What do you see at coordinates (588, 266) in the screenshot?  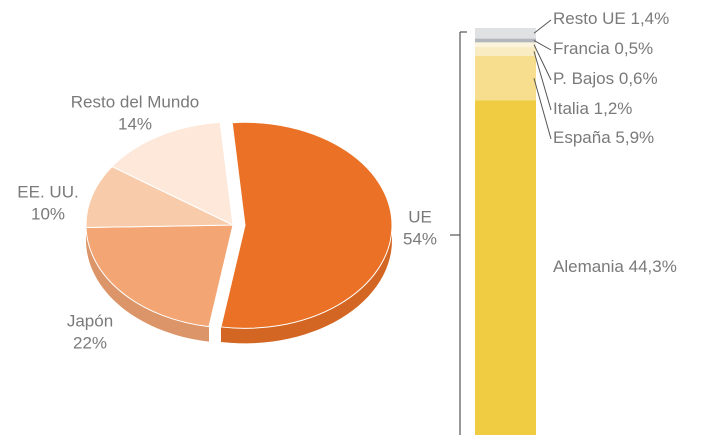 I see `segment-name: Alemania` at bounding box center [588, 266].